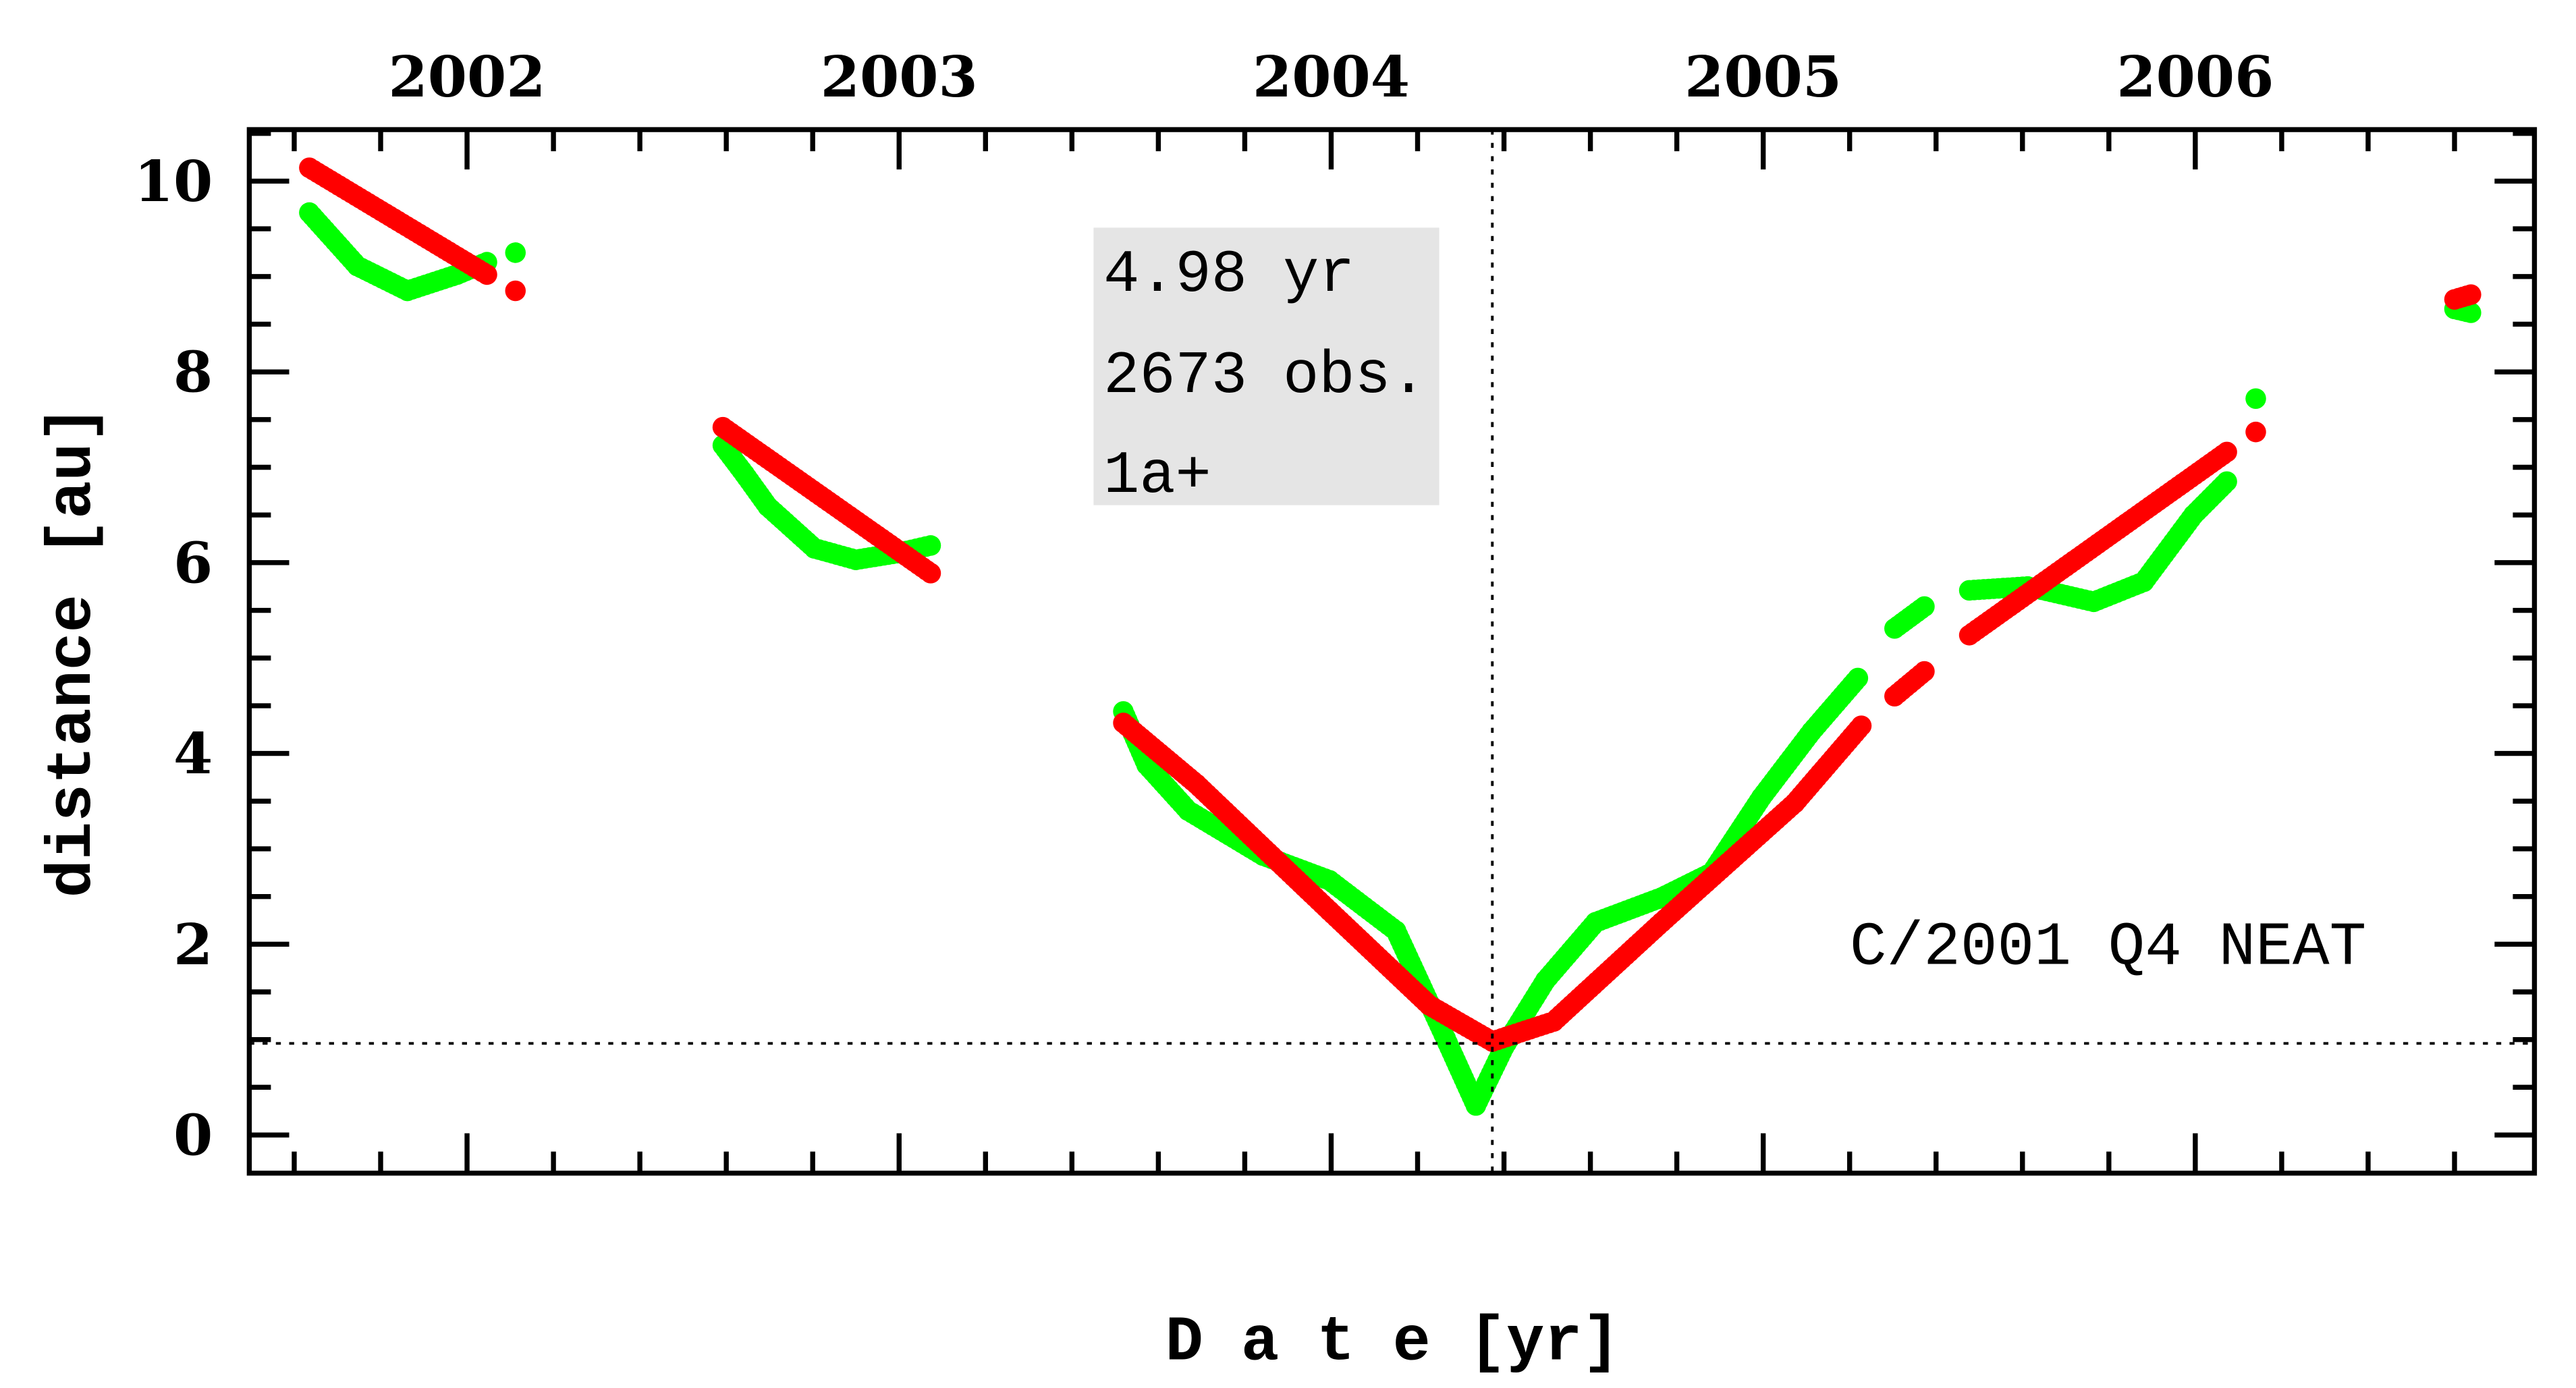 The width and height of the screenshot is (2576, 1388). What do you see at coordinates (1228, 275) in the screenshot?
I see `info-arc-length: 4.98 yr` at bounding box center [1228, 275].